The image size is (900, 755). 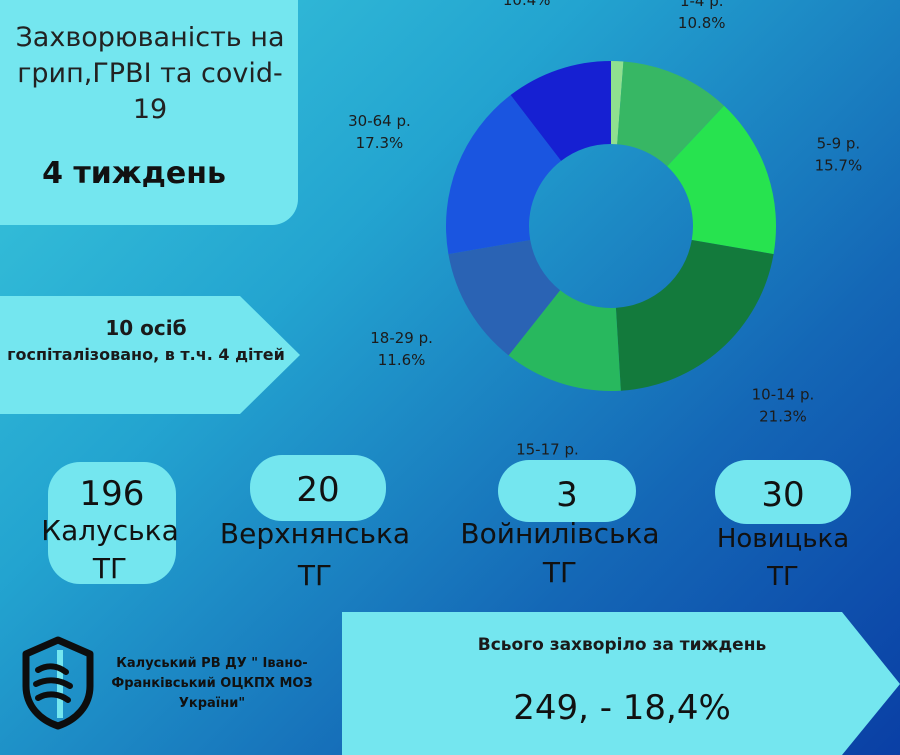 What do you see at coordinates (146, 341) in the screenshot?
I see `hospitalized-text: 10 осіб госпіталізовано, в т.ч. 4 дітей` at bounding box center [146, 341].